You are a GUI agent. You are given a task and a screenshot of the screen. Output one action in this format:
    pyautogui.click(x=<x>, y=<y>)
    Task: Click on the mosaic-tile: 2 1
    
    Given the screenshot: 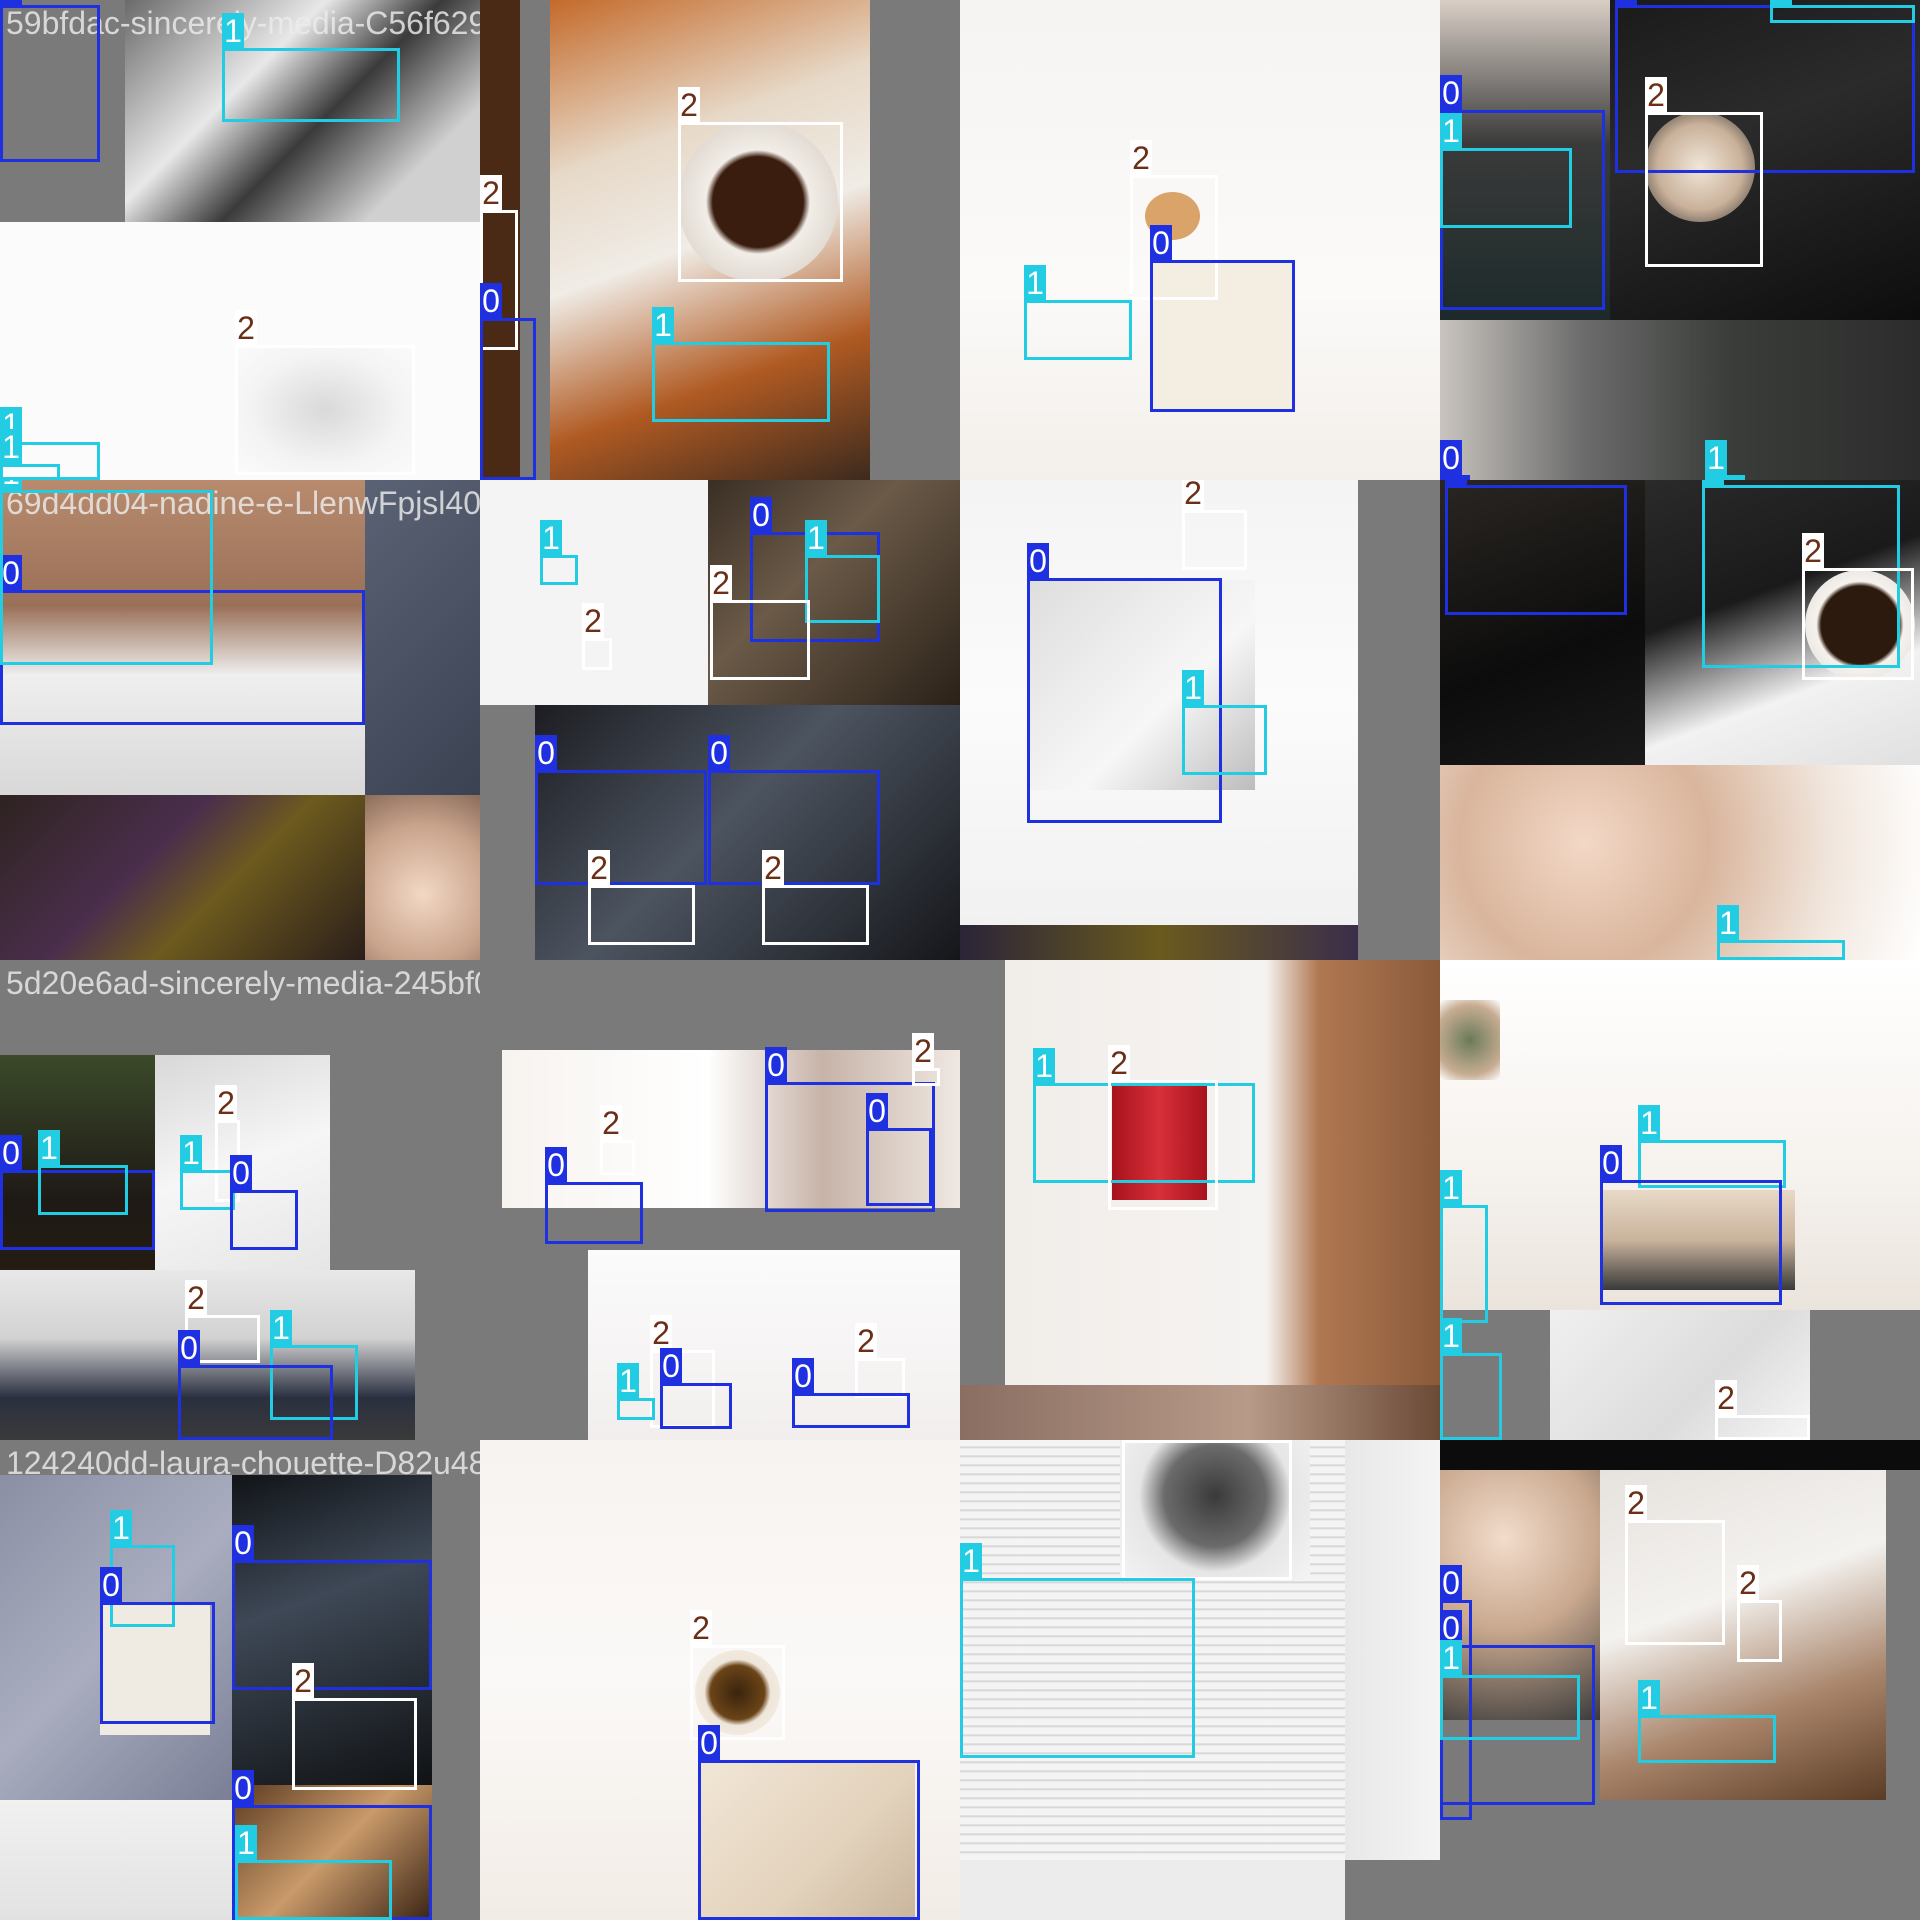 What is the action you would take?
    pyautogui.click(x=1200, y=1680)
    